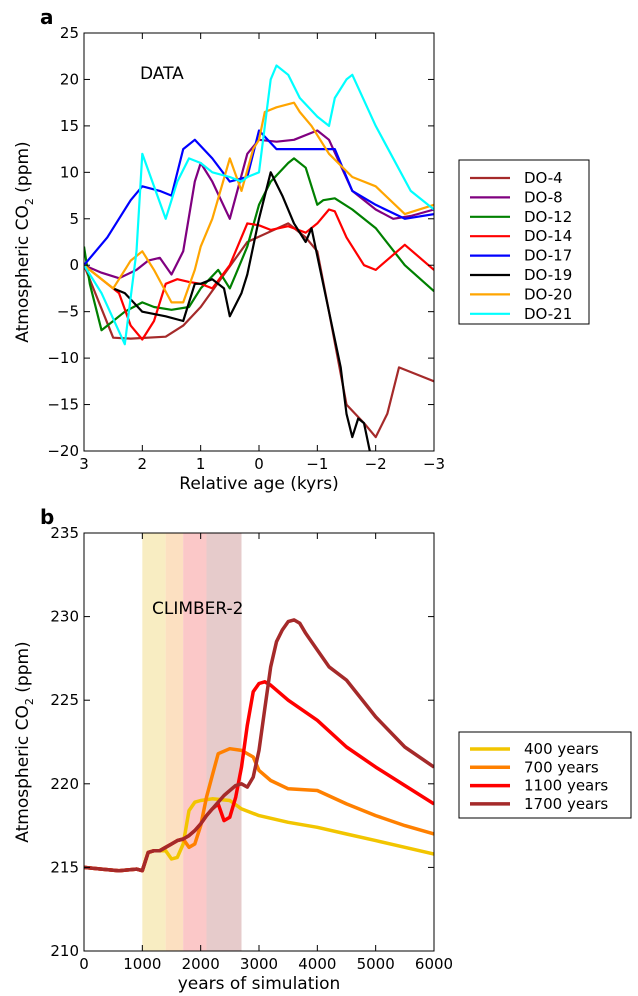 This screenshot has width=638, height=996. I want to click on a-ytick-label: 15, so click(69, 126).